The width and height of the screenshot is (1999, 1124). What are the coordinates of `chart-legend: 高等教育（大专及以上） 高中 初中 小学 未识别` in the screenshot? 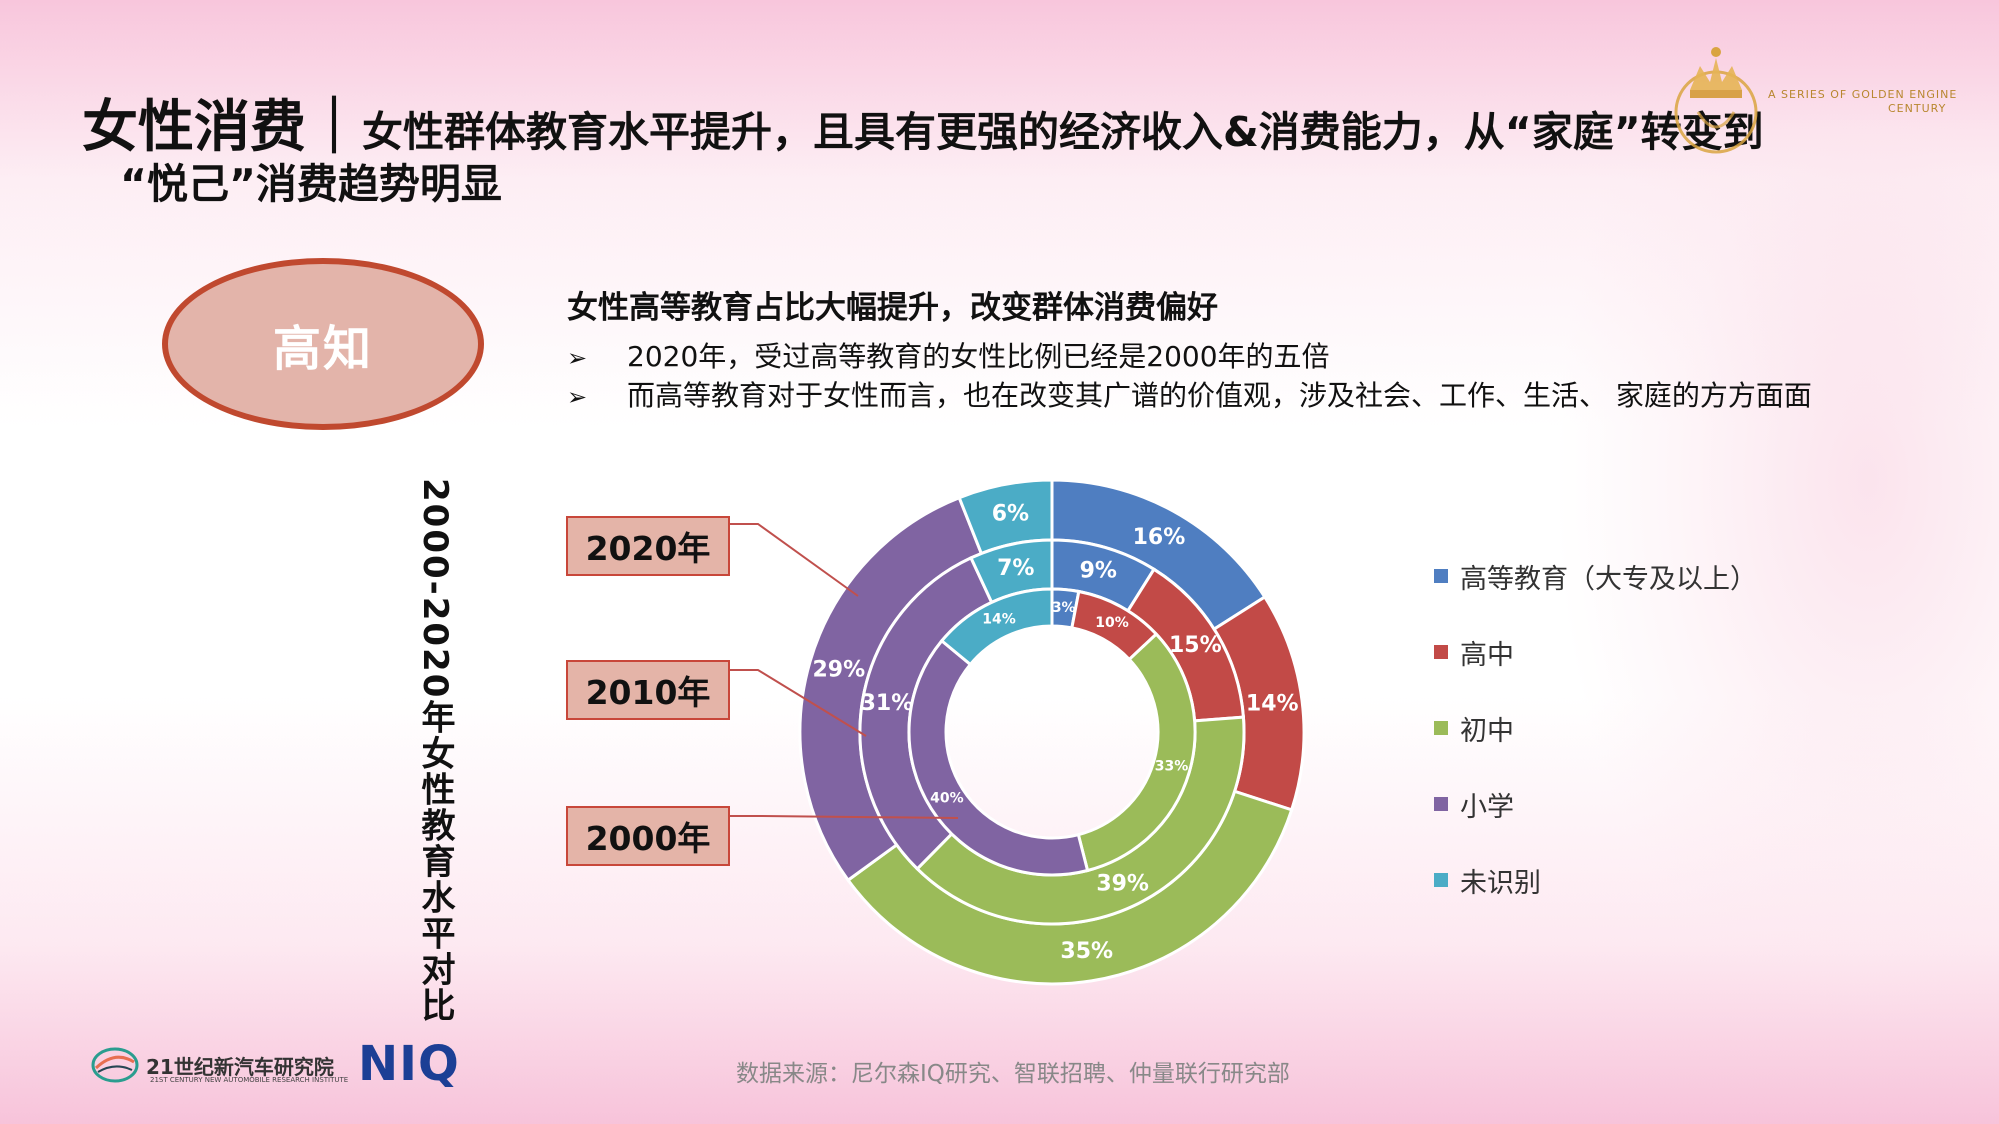 It's located at (1595, 728).